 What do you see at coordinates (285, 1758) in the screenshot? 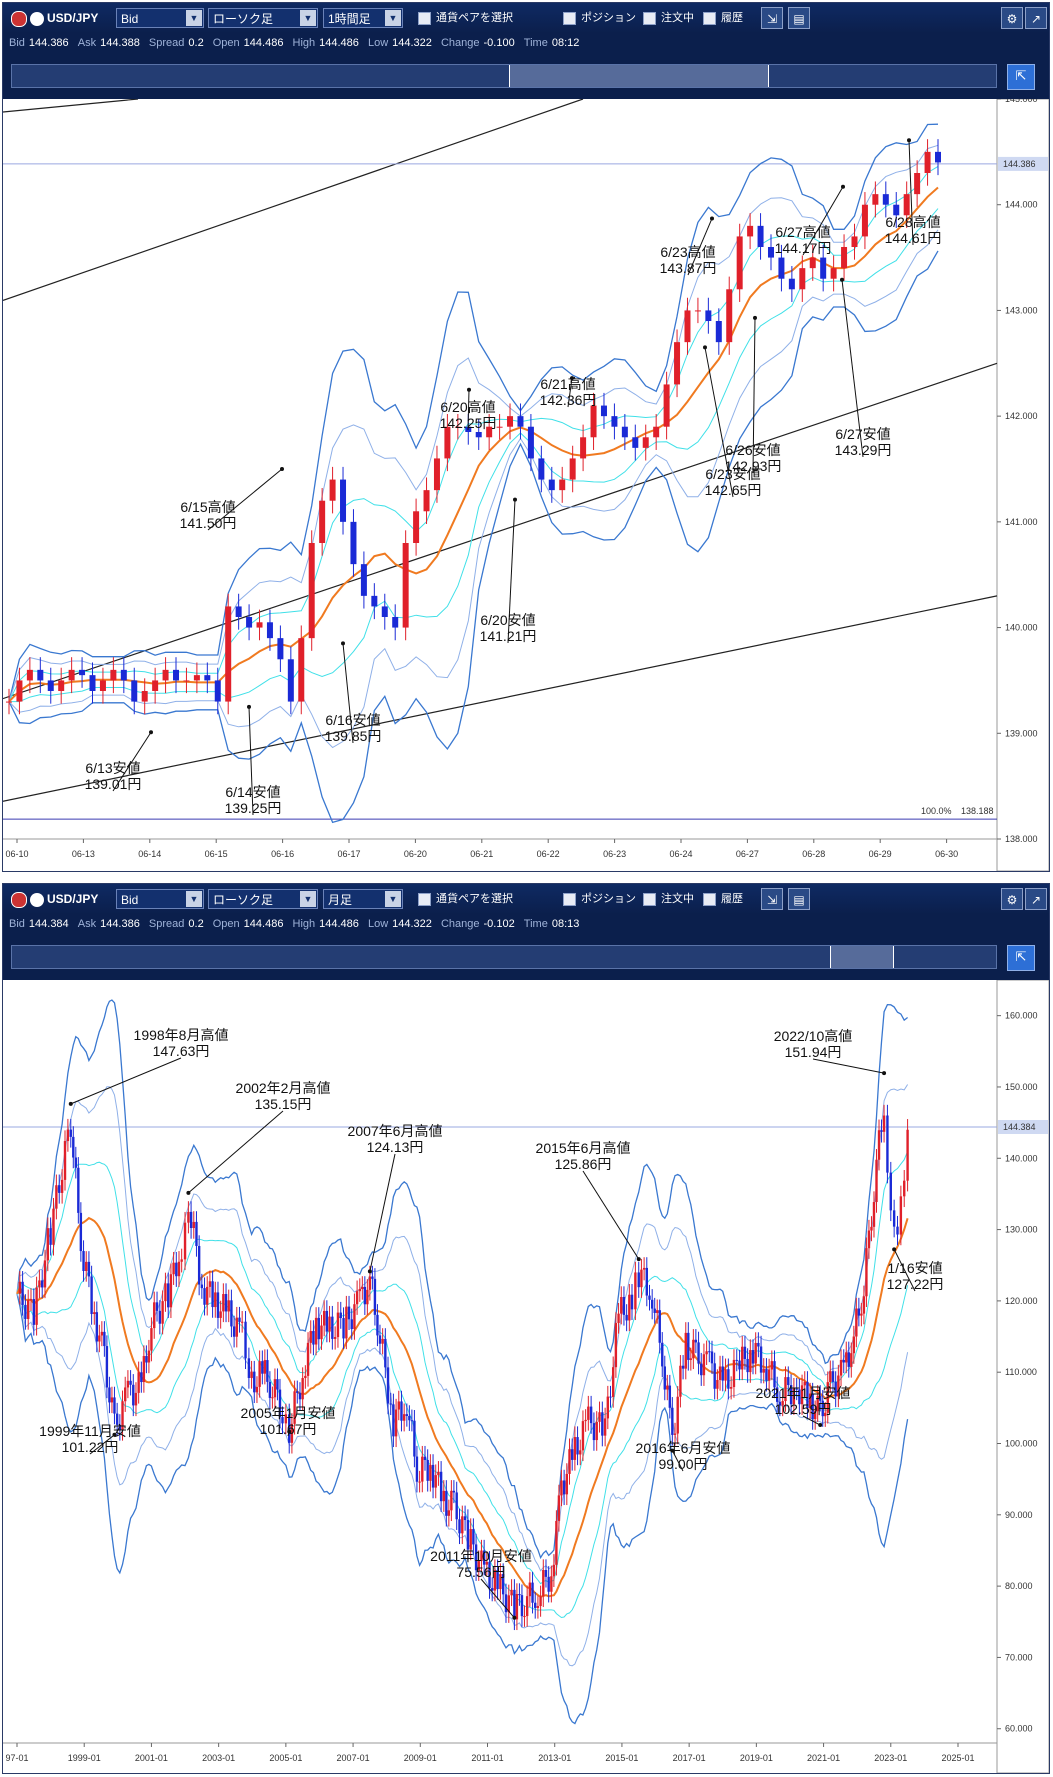
I see `x-tick-label: 2005-01` at bounding box center [285, 1758].